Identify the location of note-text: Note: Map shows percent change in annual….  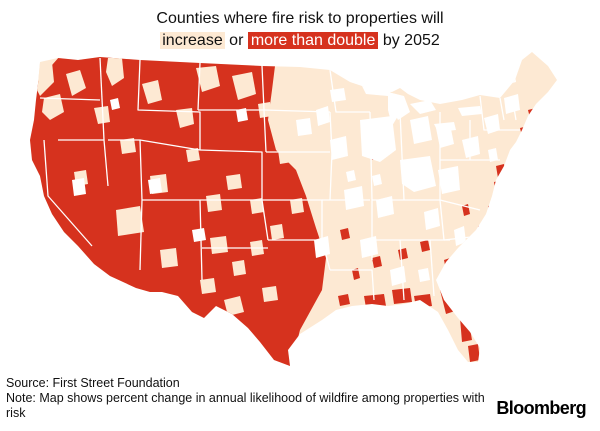
(245, 405).